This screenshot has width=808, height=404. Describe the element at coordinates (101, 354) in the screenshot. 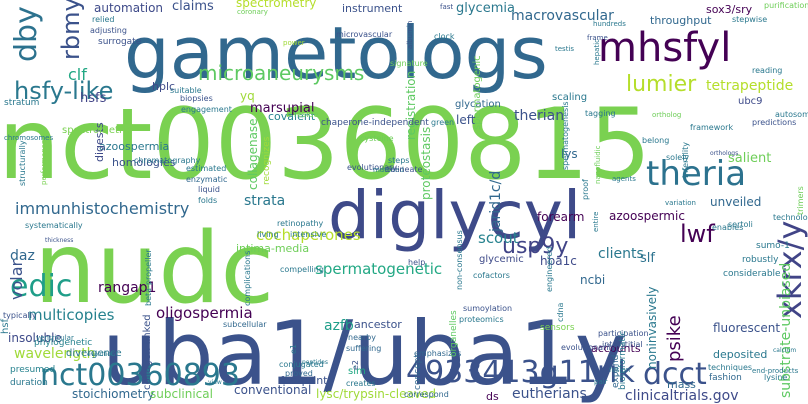

I see `word: evolution` at that location.